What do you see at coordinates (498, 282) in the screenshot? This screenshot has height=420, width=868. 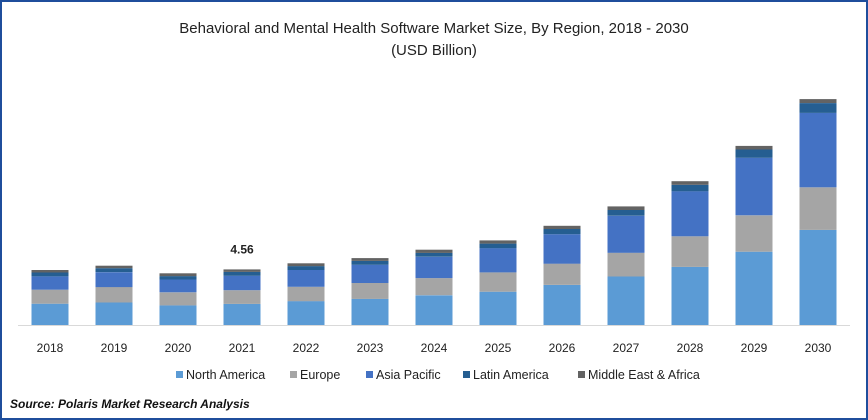 I see `bar-europe-2025` at bounding box center [498, 282].